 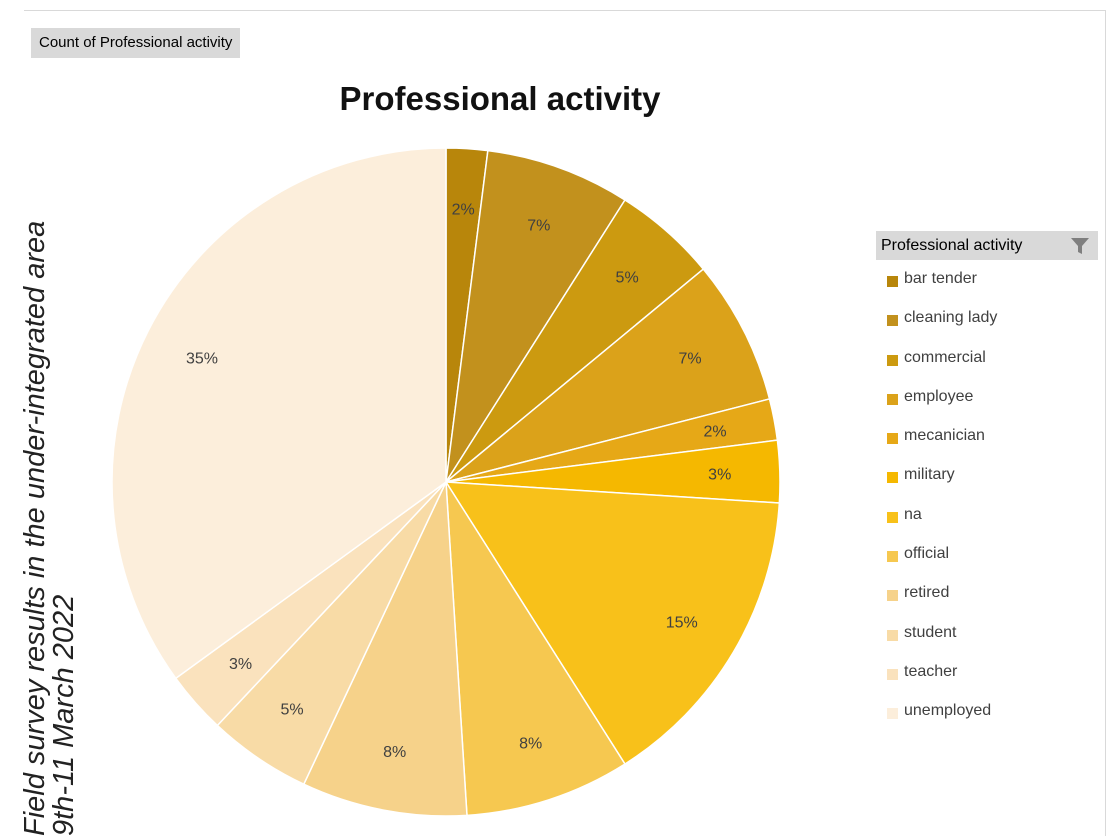 What do you see at coordinates (682, 622) in the screenshot?
I see `data-label: 15%` at bounding box center [682, 622].